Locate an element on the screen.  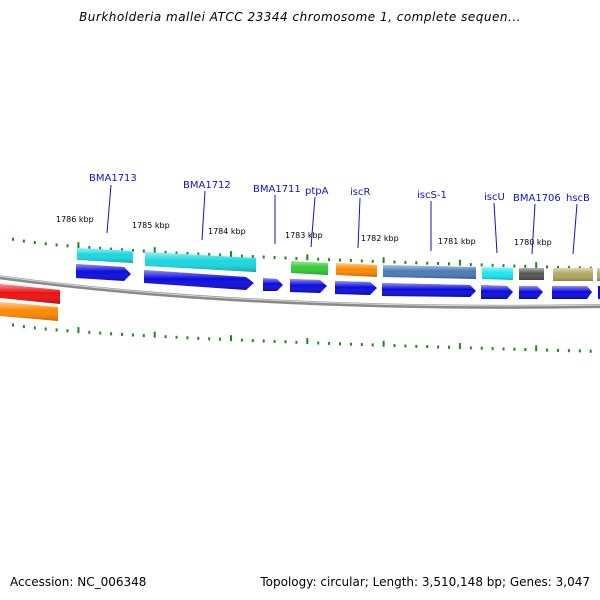
kbp-label: 1784 kbp is located at coordinates (227, 231).